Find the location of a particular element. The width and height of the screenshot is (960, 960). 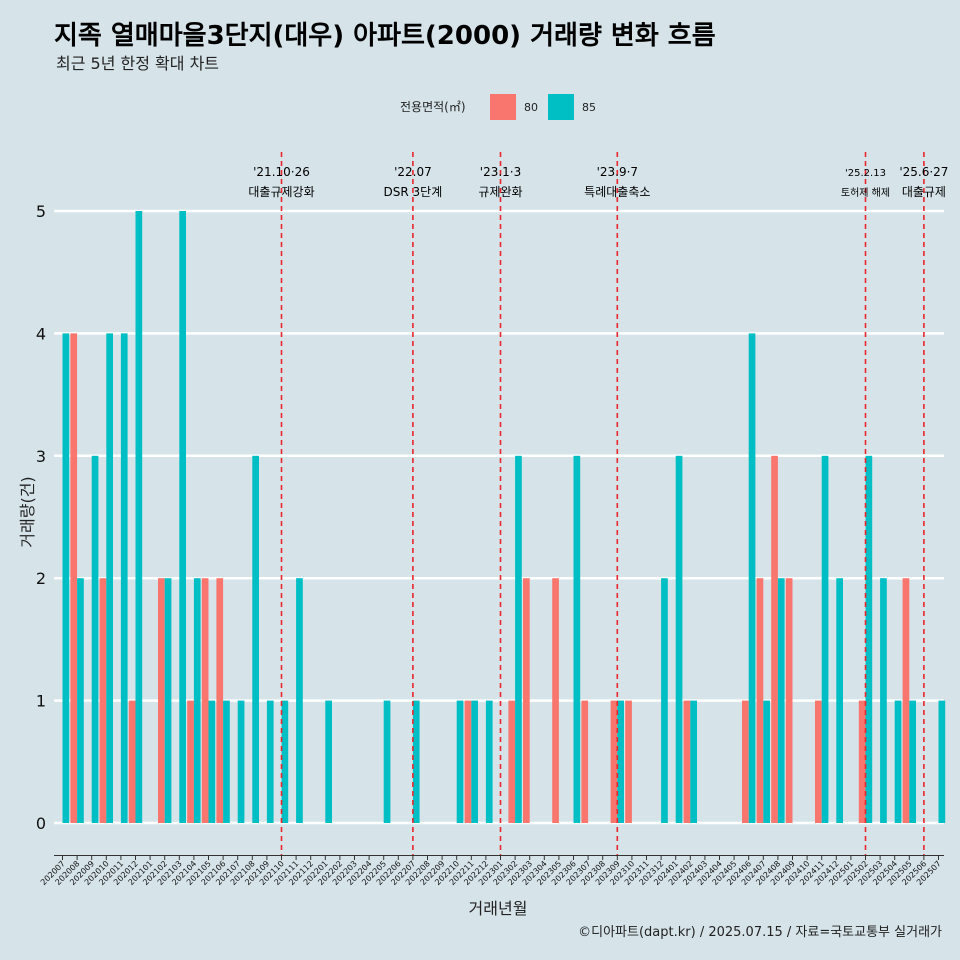

y-tick-label: 3 is located at coordinates (41, 456).